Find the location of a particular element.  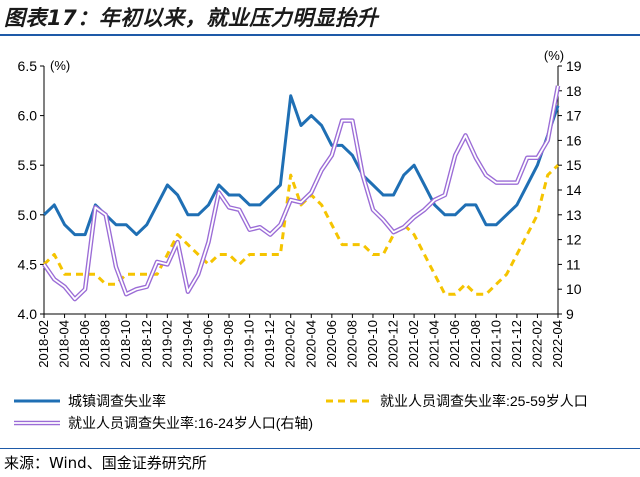

source-note: 来源：Wind、国金证券研究所 is located at coordinates (105, 463).